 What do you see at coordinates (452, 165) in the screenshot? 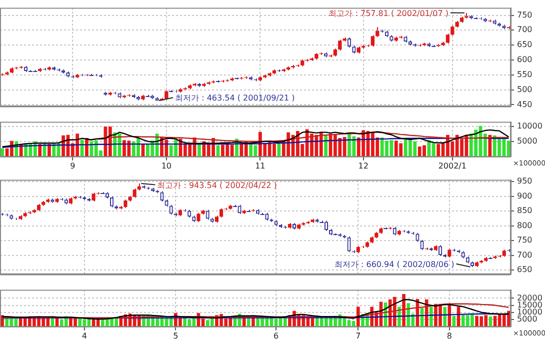
I see `x-tick-label: 2002/1` at bounding box center [452, 165].